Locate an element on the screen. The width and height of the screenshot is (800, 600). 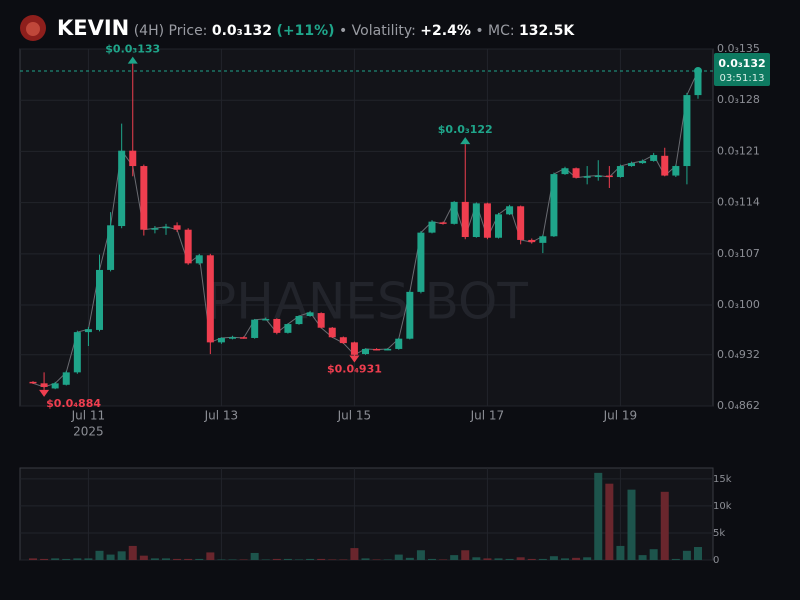
x-tick-label: Jul 17 is located at coordinates (487, 416).